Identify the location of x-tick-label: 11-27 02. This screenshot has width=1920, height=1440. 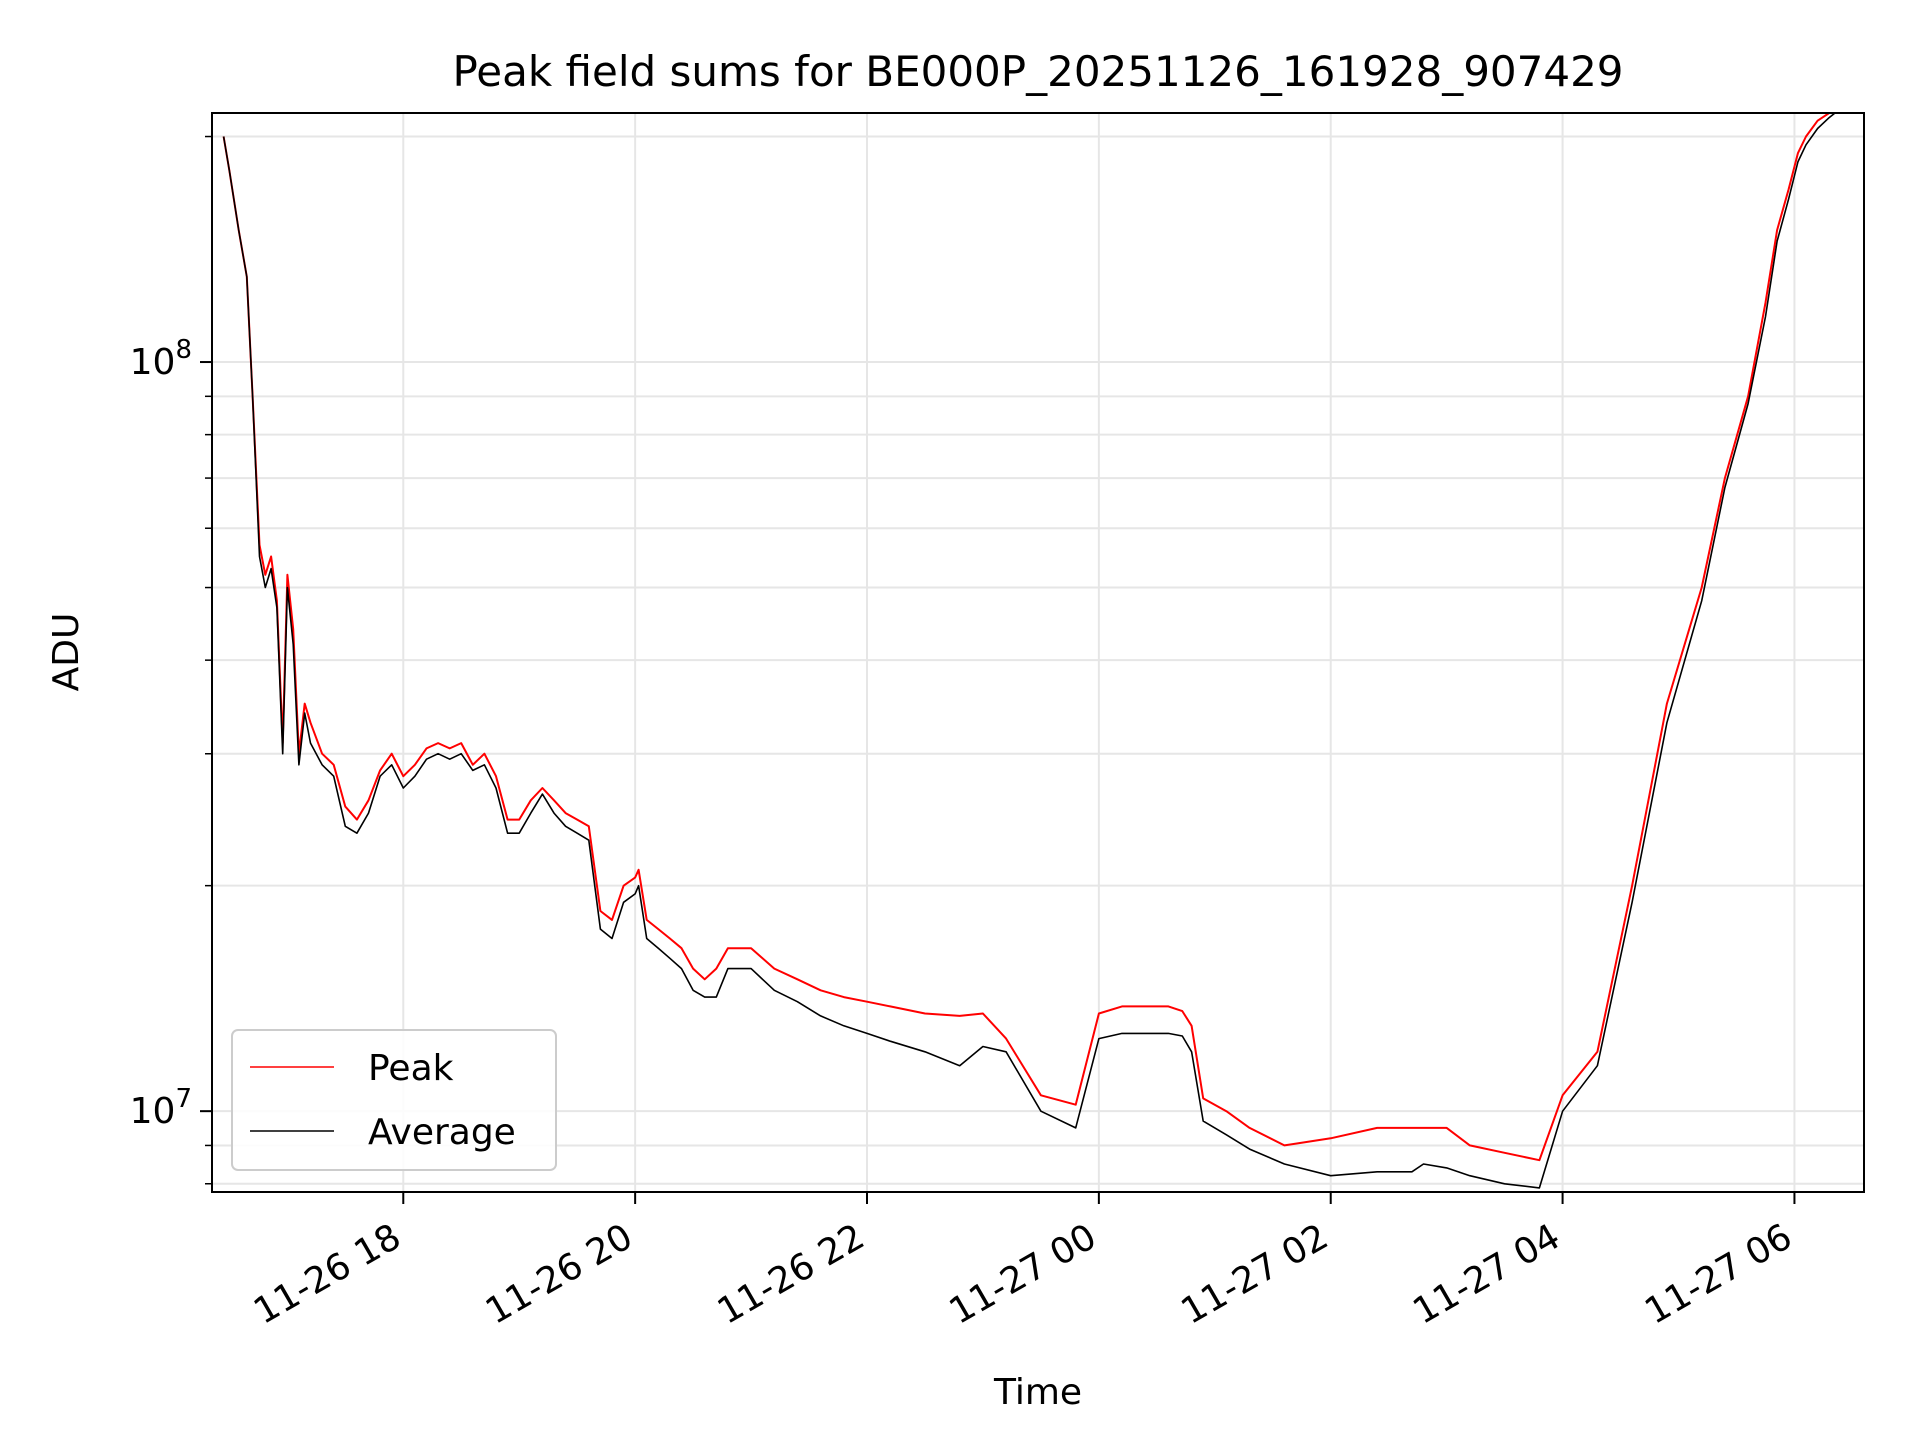
(1255, 1274).